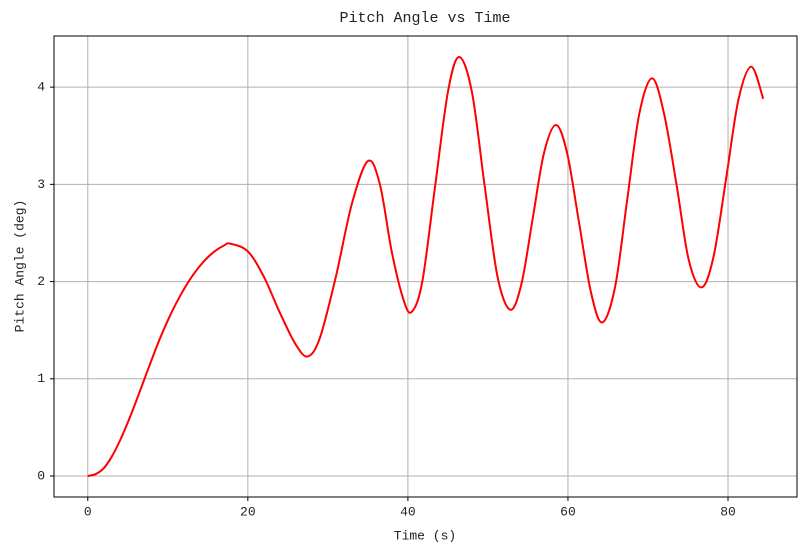 This screenshot has width=809, height=555. What do you see at coordinates (728, 511) in the screenshot?
I see `x-tick-label: 80` at bounding box center [728, 511].